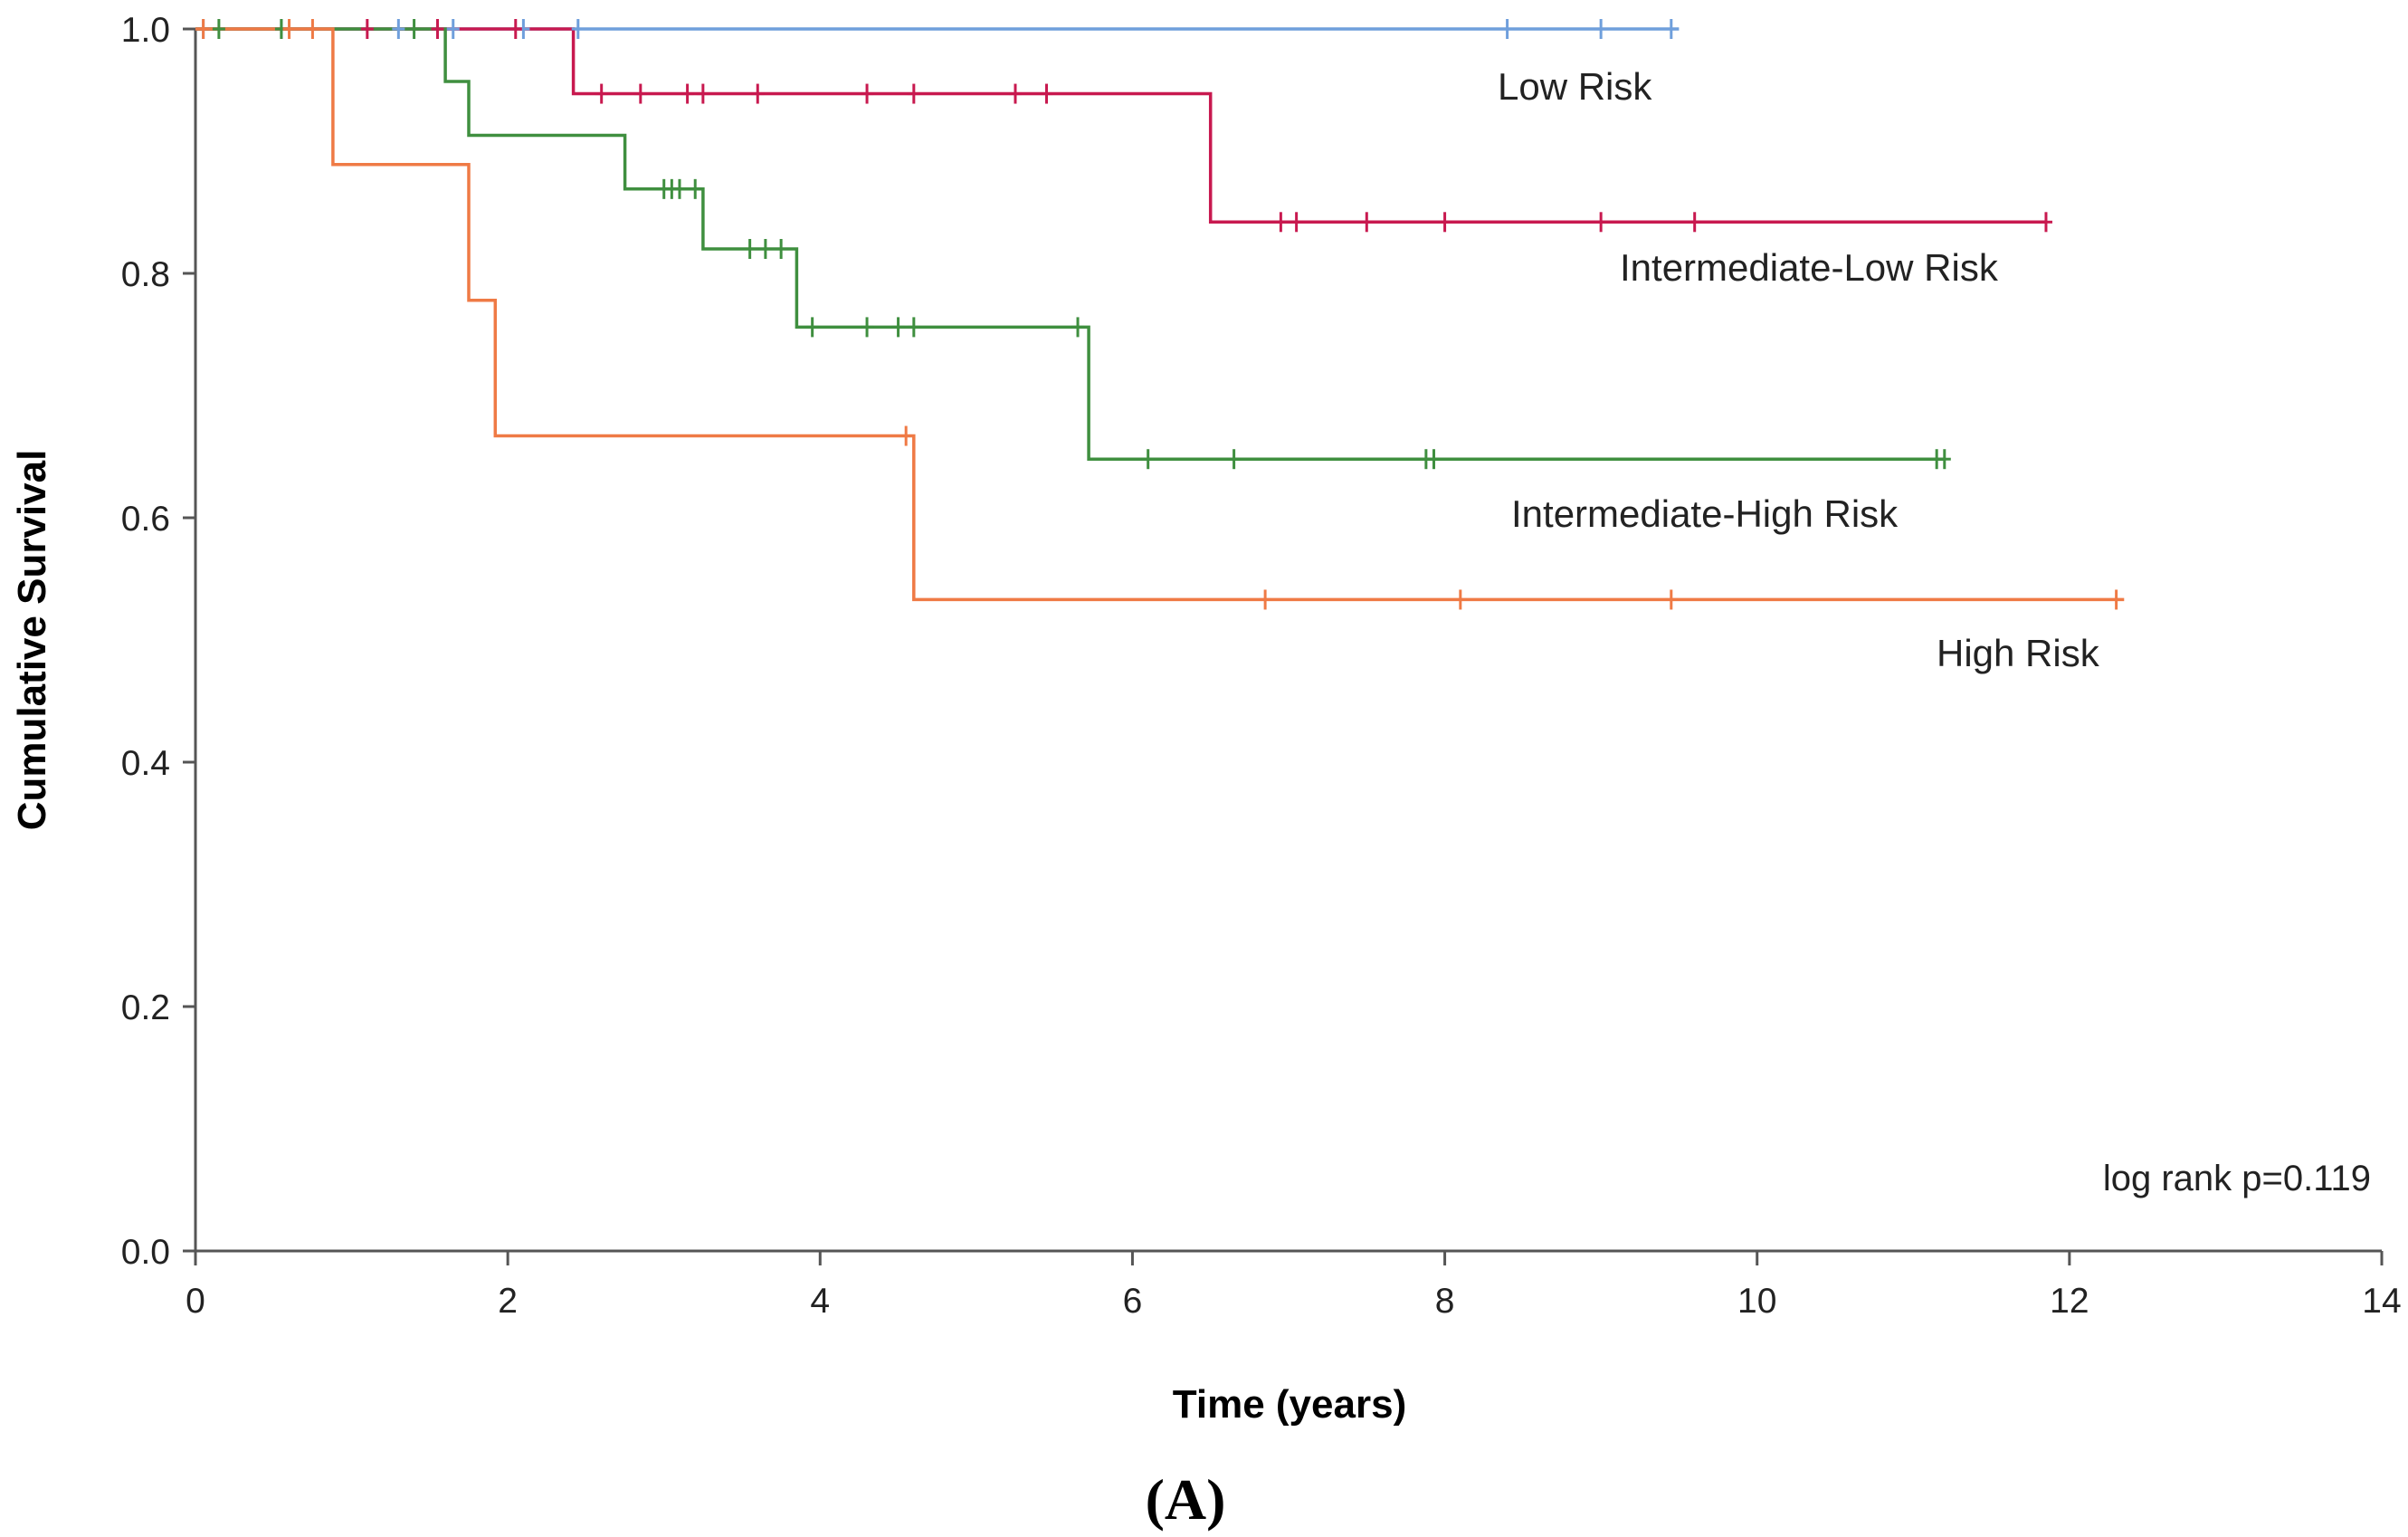 The height and width of the screenshot is (1537, 2408). What do you see at coordinates (1757, 1301) in the screenshot?
I see `x-tick-label: 10` at bounding box center [1757, 1301].